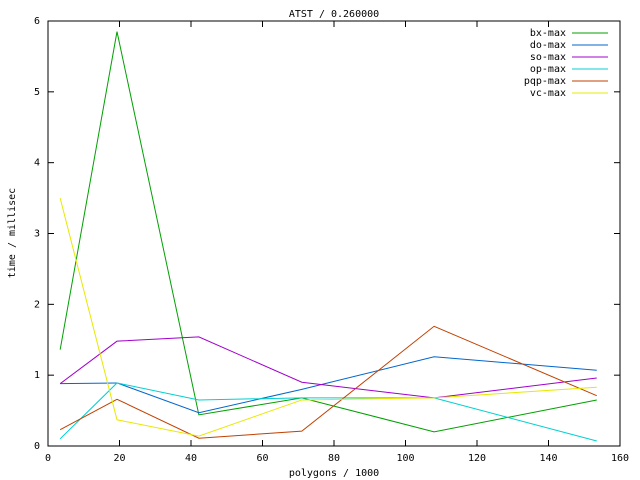 The width and height of the screenshot is (640, 480). Describe the element at coordinates (548, 458) in the screenshot. I see `x-tick-label: 140` at that location.